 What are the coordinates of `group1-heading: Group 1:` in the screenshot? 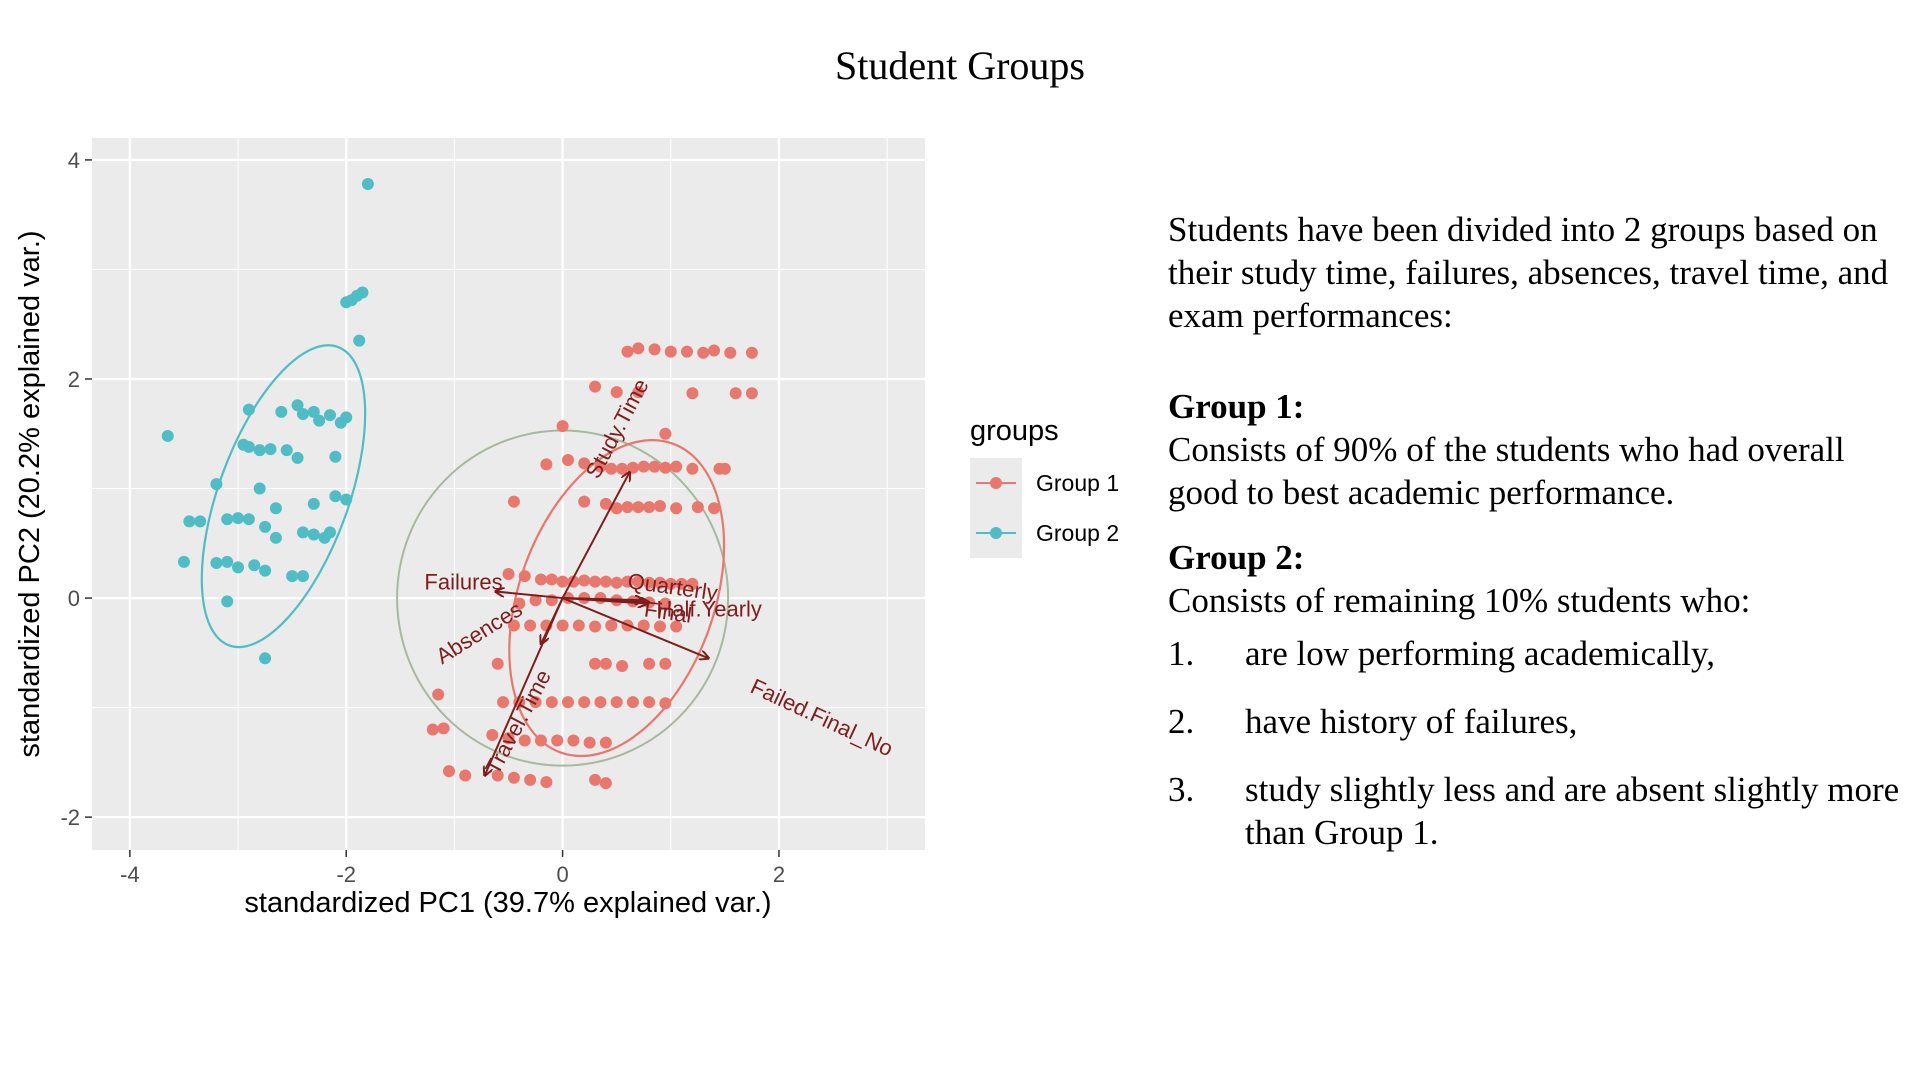 It's located at (1236, 406).